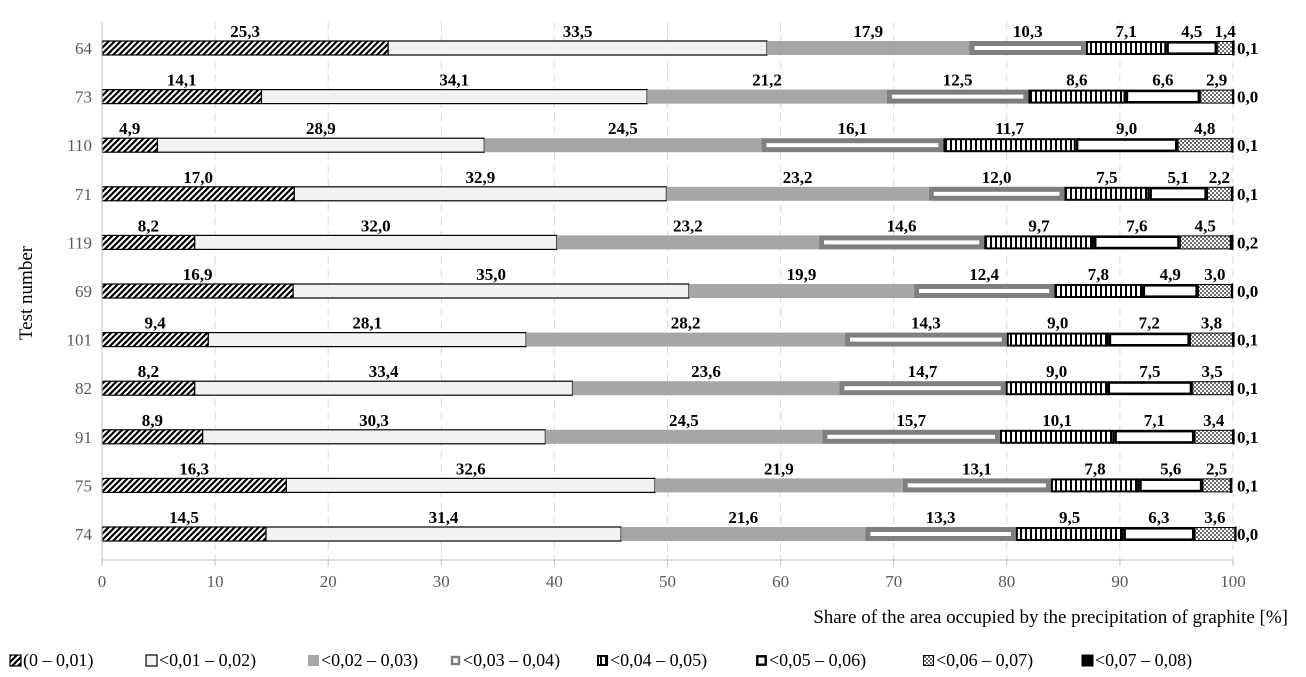 The image size is (1306, 677). What do you see at coordinates (194, 468) in the screenshot?
I see `data-label: 16,3` at bounding box center [194, 468].